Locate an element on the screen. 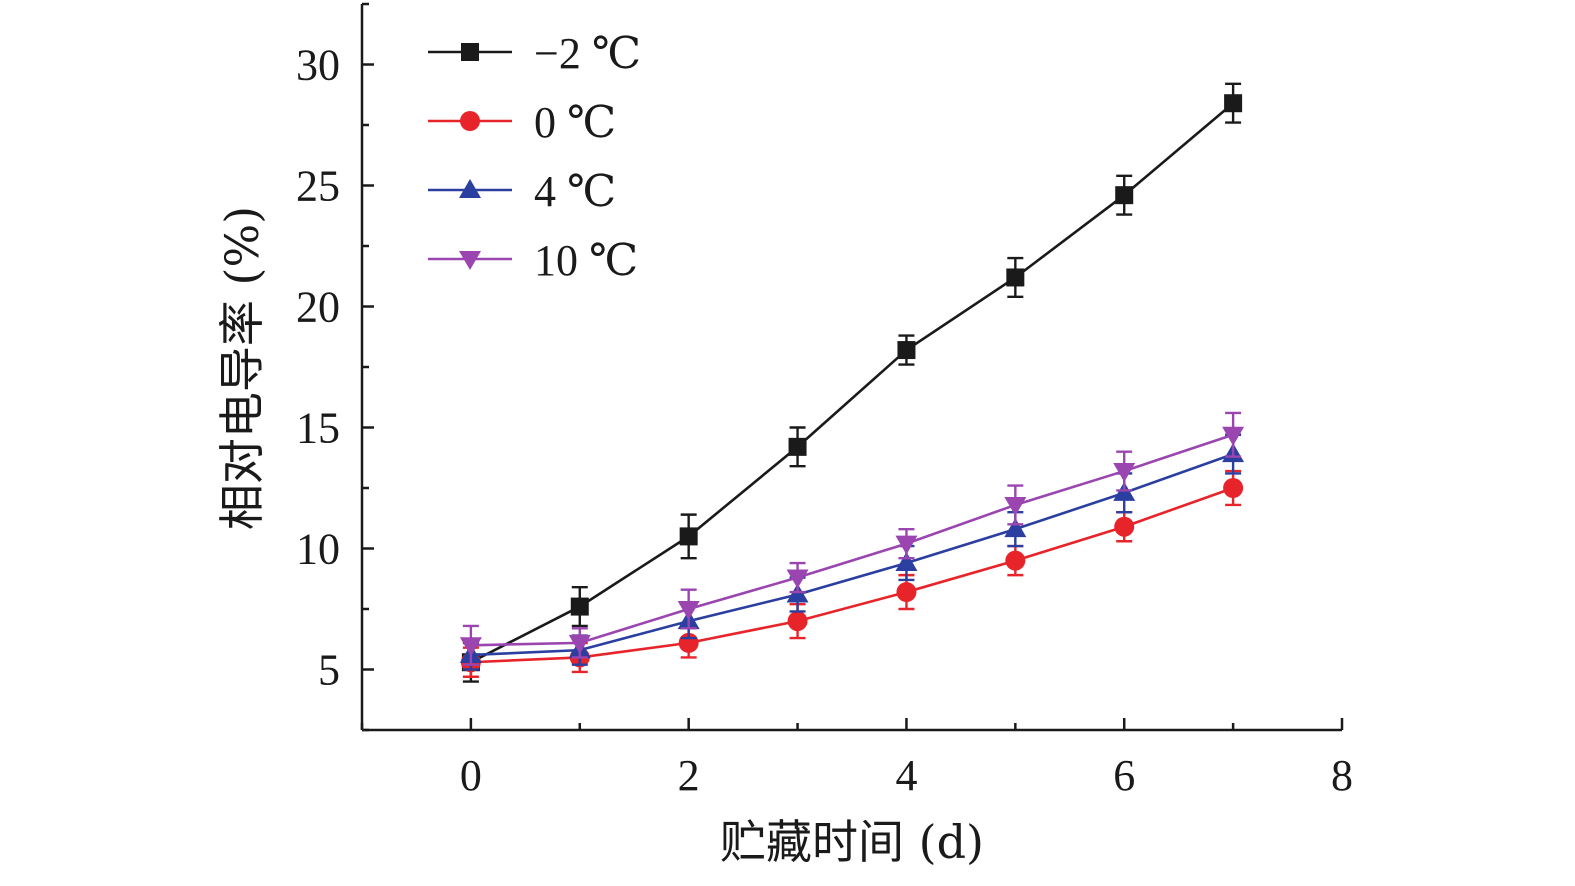 This screenshot has height=886, width=1575. legend-item-1: 0 ℃ is located at coordinates (522, 122).